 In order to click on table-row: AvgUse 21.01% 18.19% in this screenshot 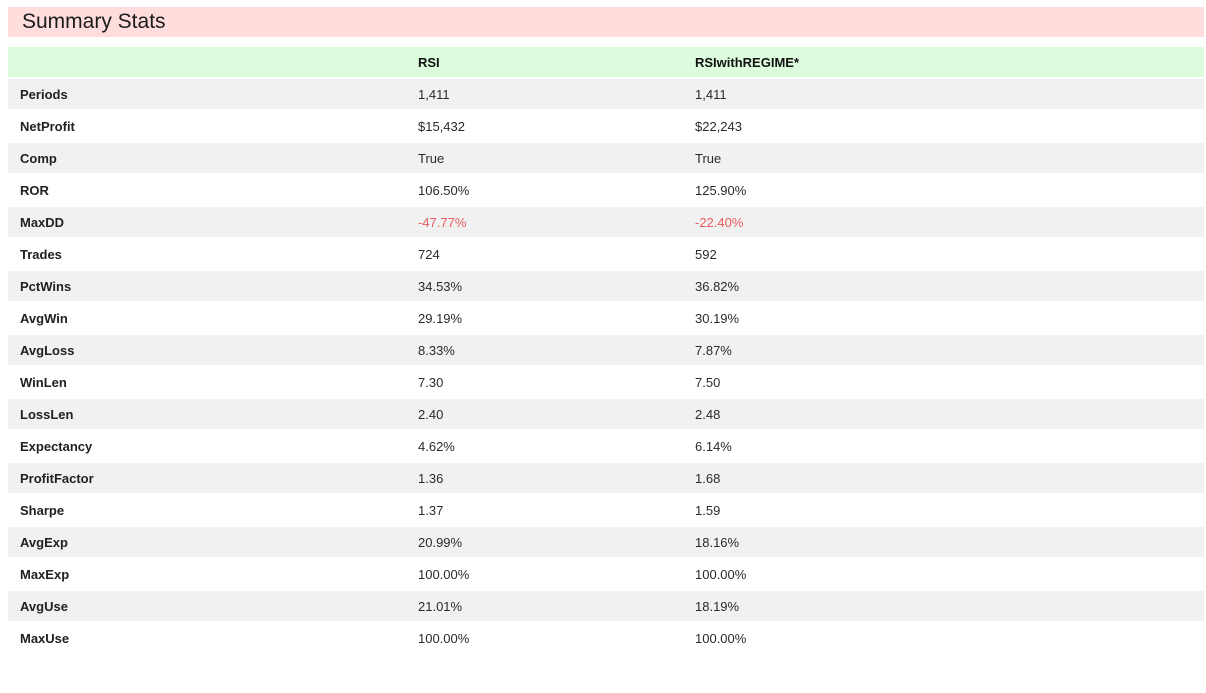, I will do `click(606, 607)`.